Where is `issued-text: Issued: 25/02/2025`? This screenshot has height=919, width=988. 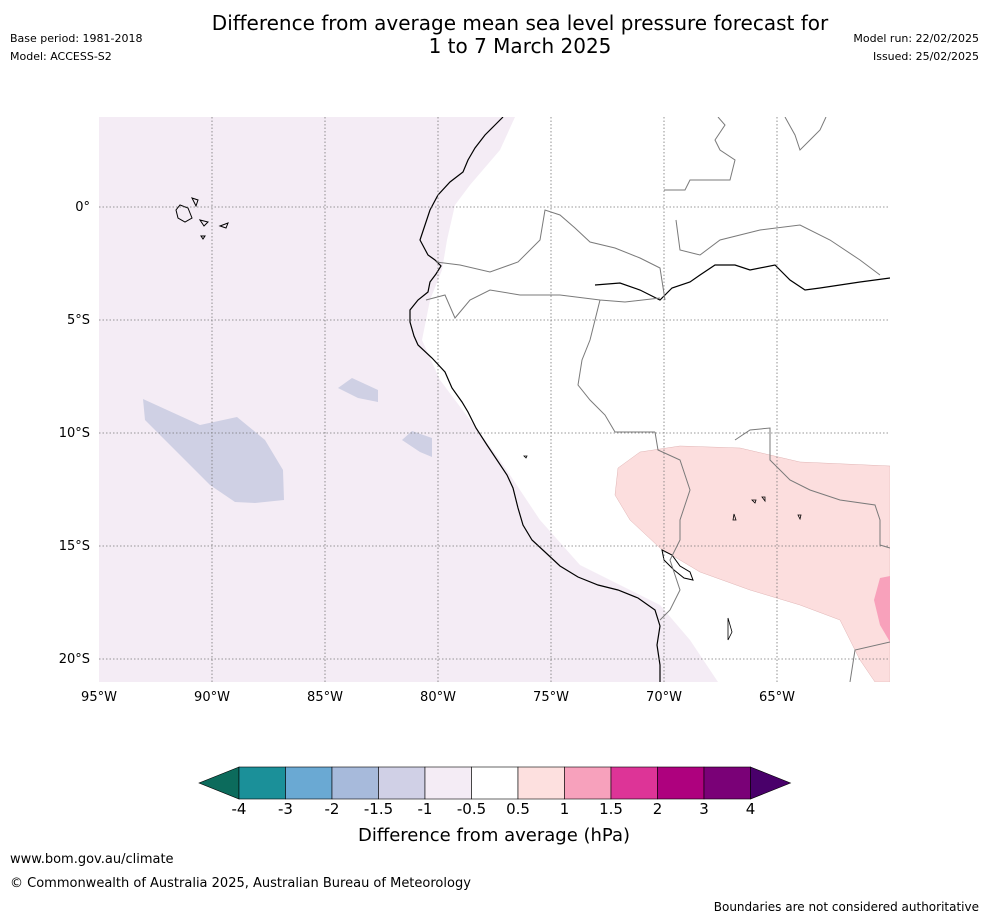 issued-text: Issued: 25/02/2025 is located at coordinates (925, 56).